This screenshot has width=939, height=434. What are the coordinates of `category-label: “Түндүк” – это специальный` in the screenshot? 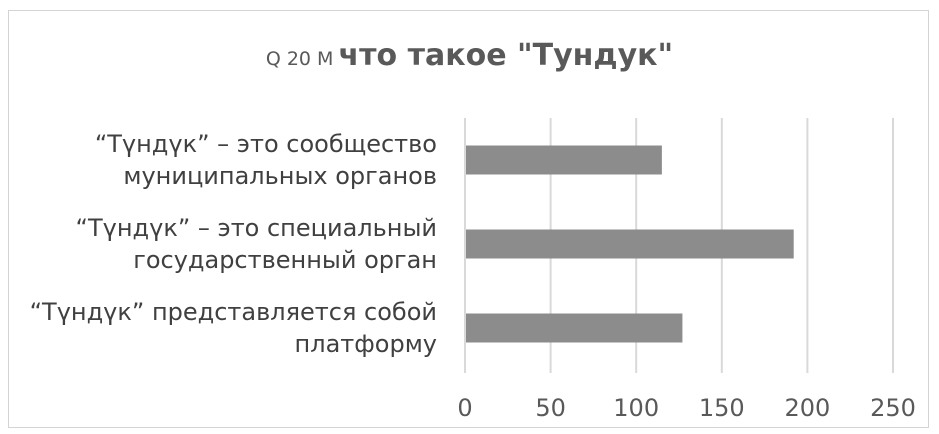 It's located at (256, 228).